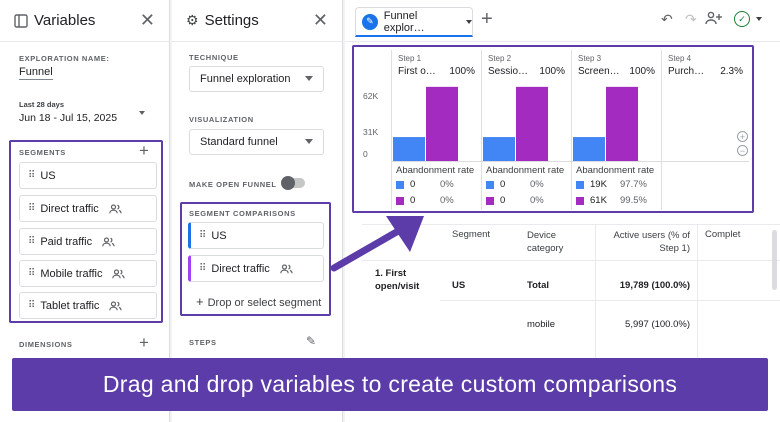 Image resolution: width=780 pixels, height=422 pixels. I want to click on technique-dropdown: Funnel exploration, so click(256, 79).